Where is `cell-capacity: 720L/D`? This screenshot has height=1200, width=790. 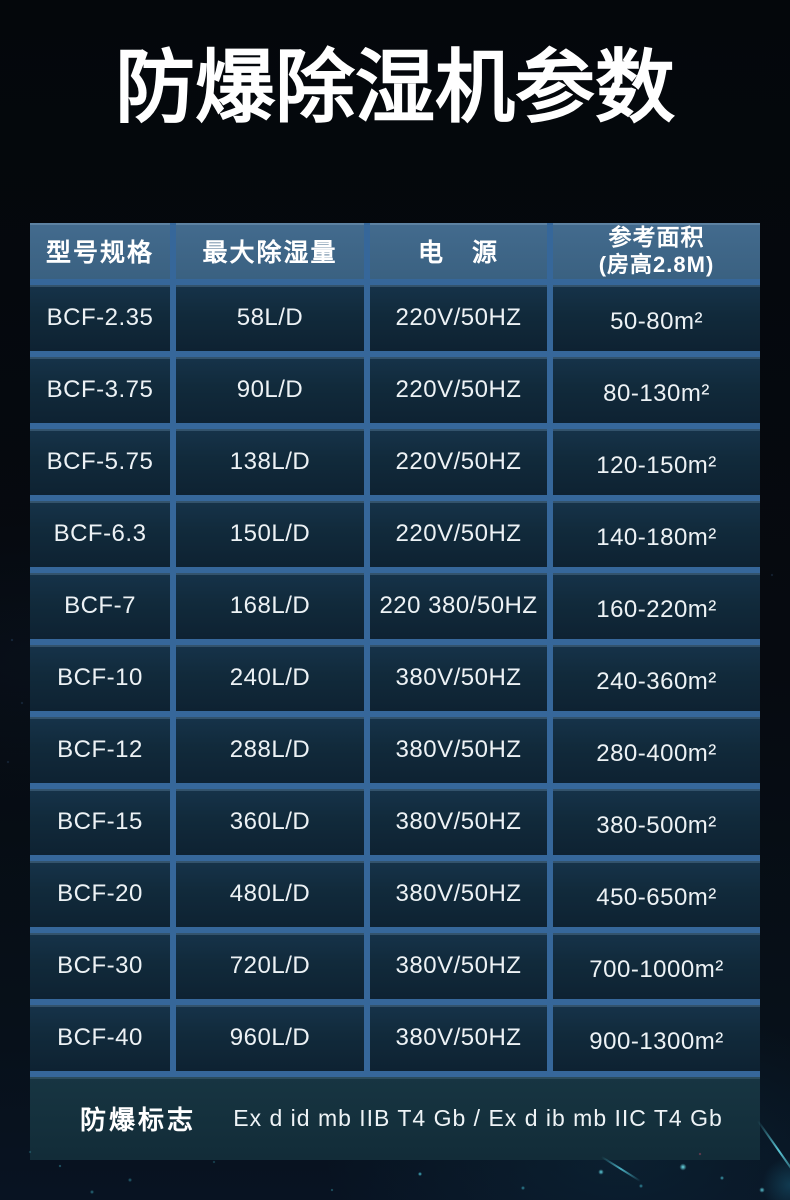
cell-capacity: 720L/D is located at coordinates (270, 966).